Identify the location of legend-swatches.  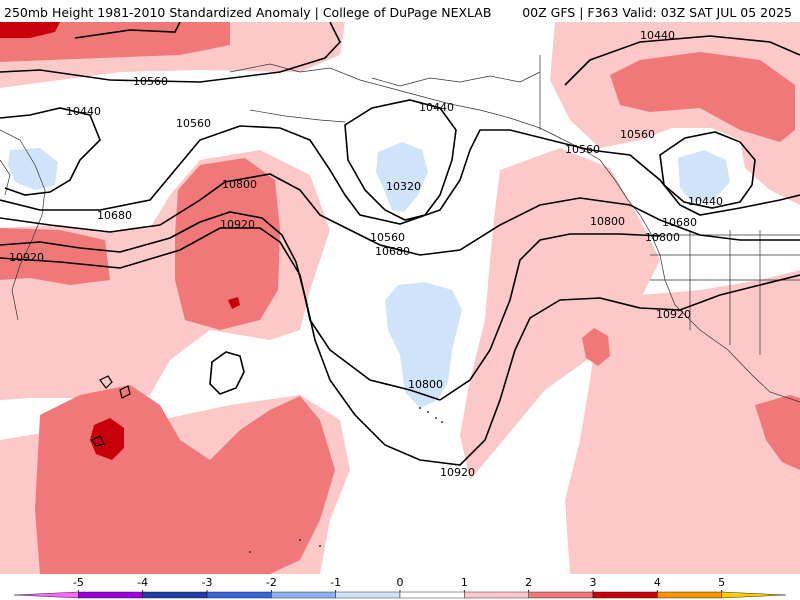
(400, 595).